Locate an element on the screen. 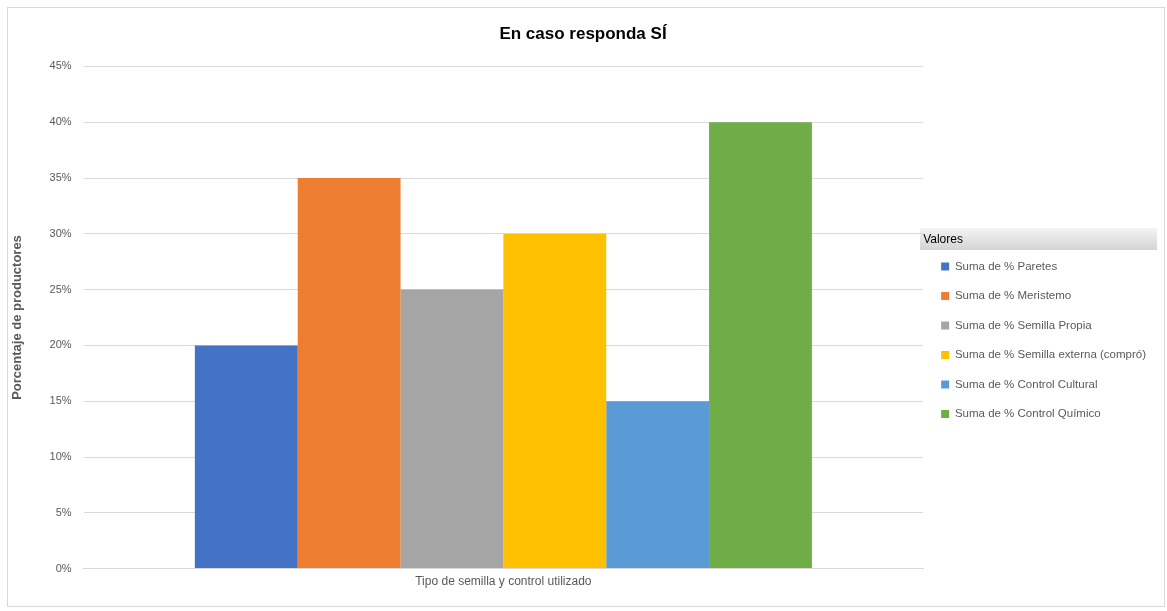 This screenshot has height=611, width=1167. y-tick-label: 45% is located at coordinates (60, 65).